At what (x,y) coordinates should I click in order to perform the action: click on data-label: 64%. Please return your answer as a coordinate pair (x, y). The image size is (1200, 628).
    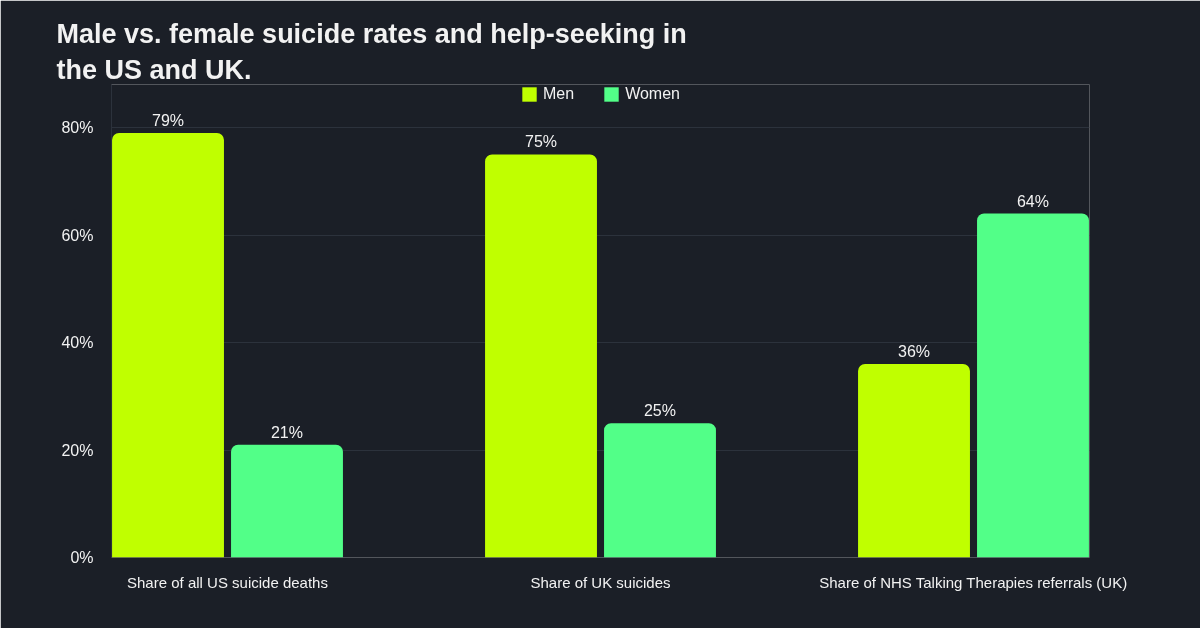
    Looking at the image, I should click on (1033, 201).